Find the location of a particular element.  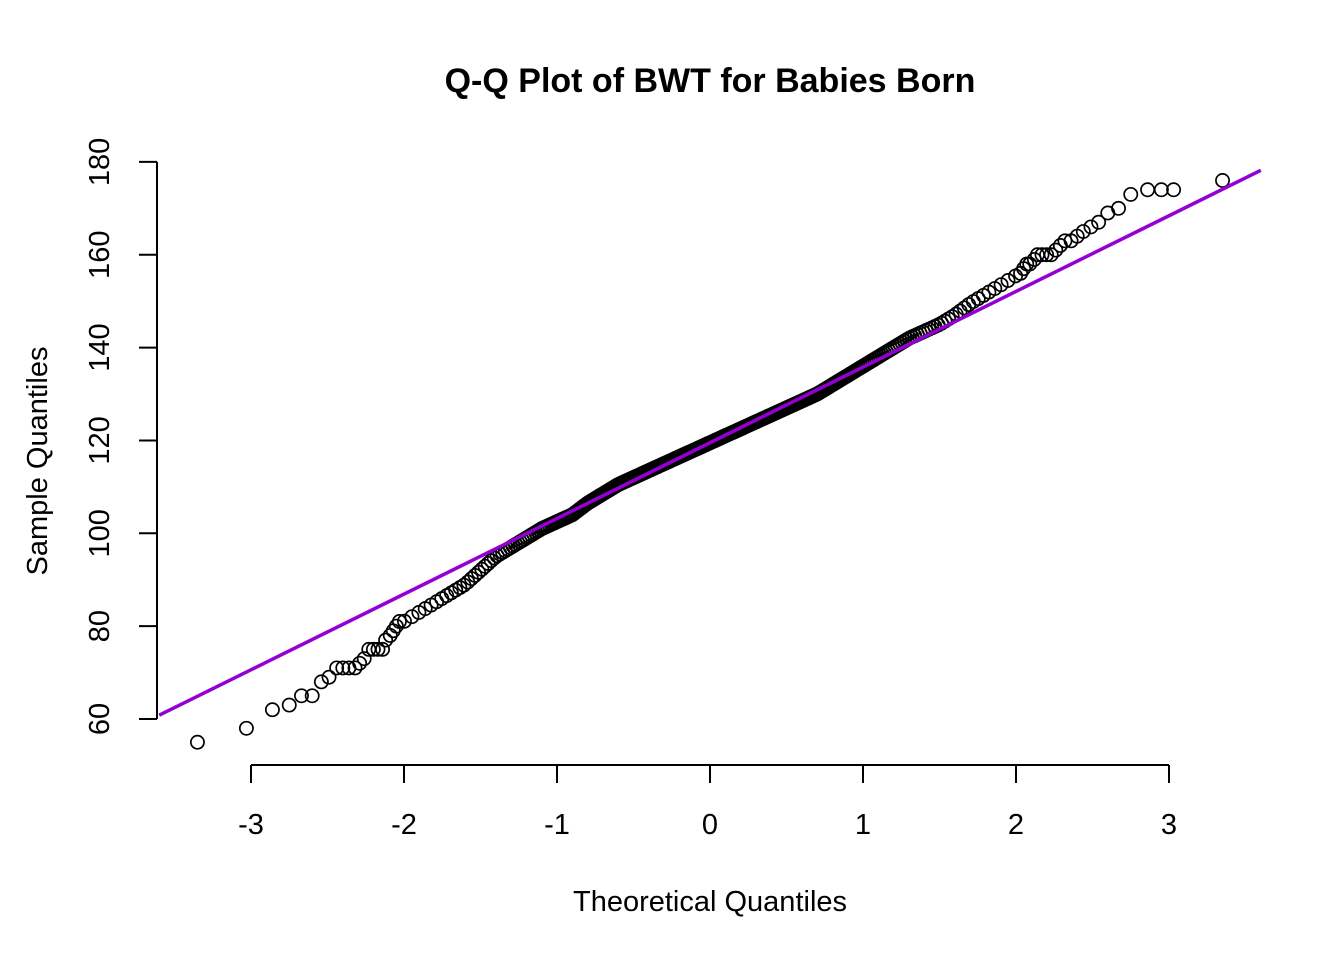

y-axis-label: Sample Quantiles is located at coordinates (38, 461).